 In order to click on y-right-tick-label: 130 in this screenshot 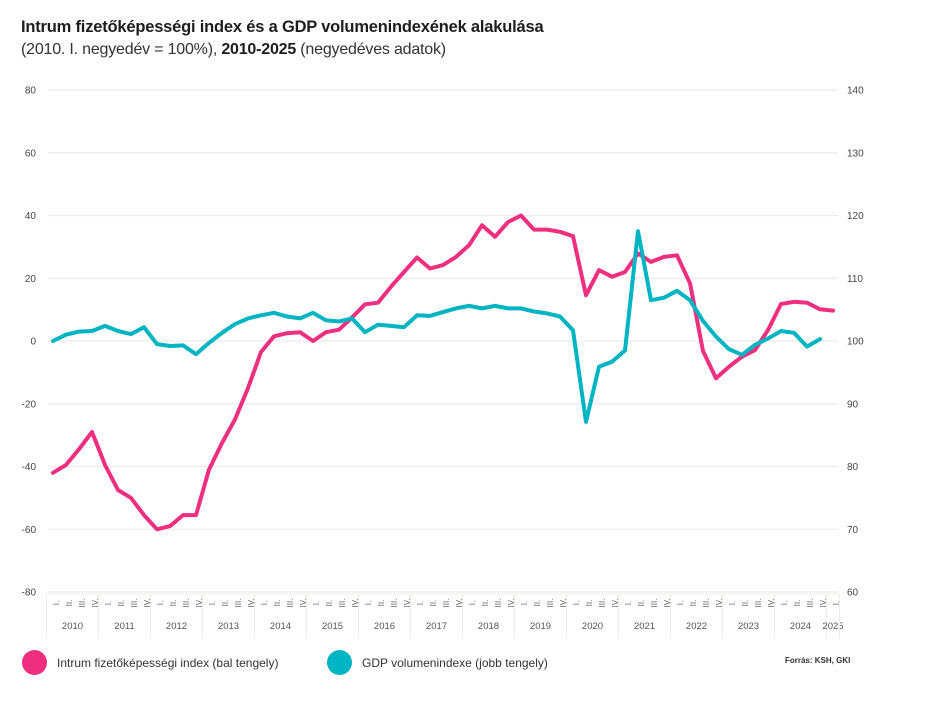, I will do `click(855, 153)`.